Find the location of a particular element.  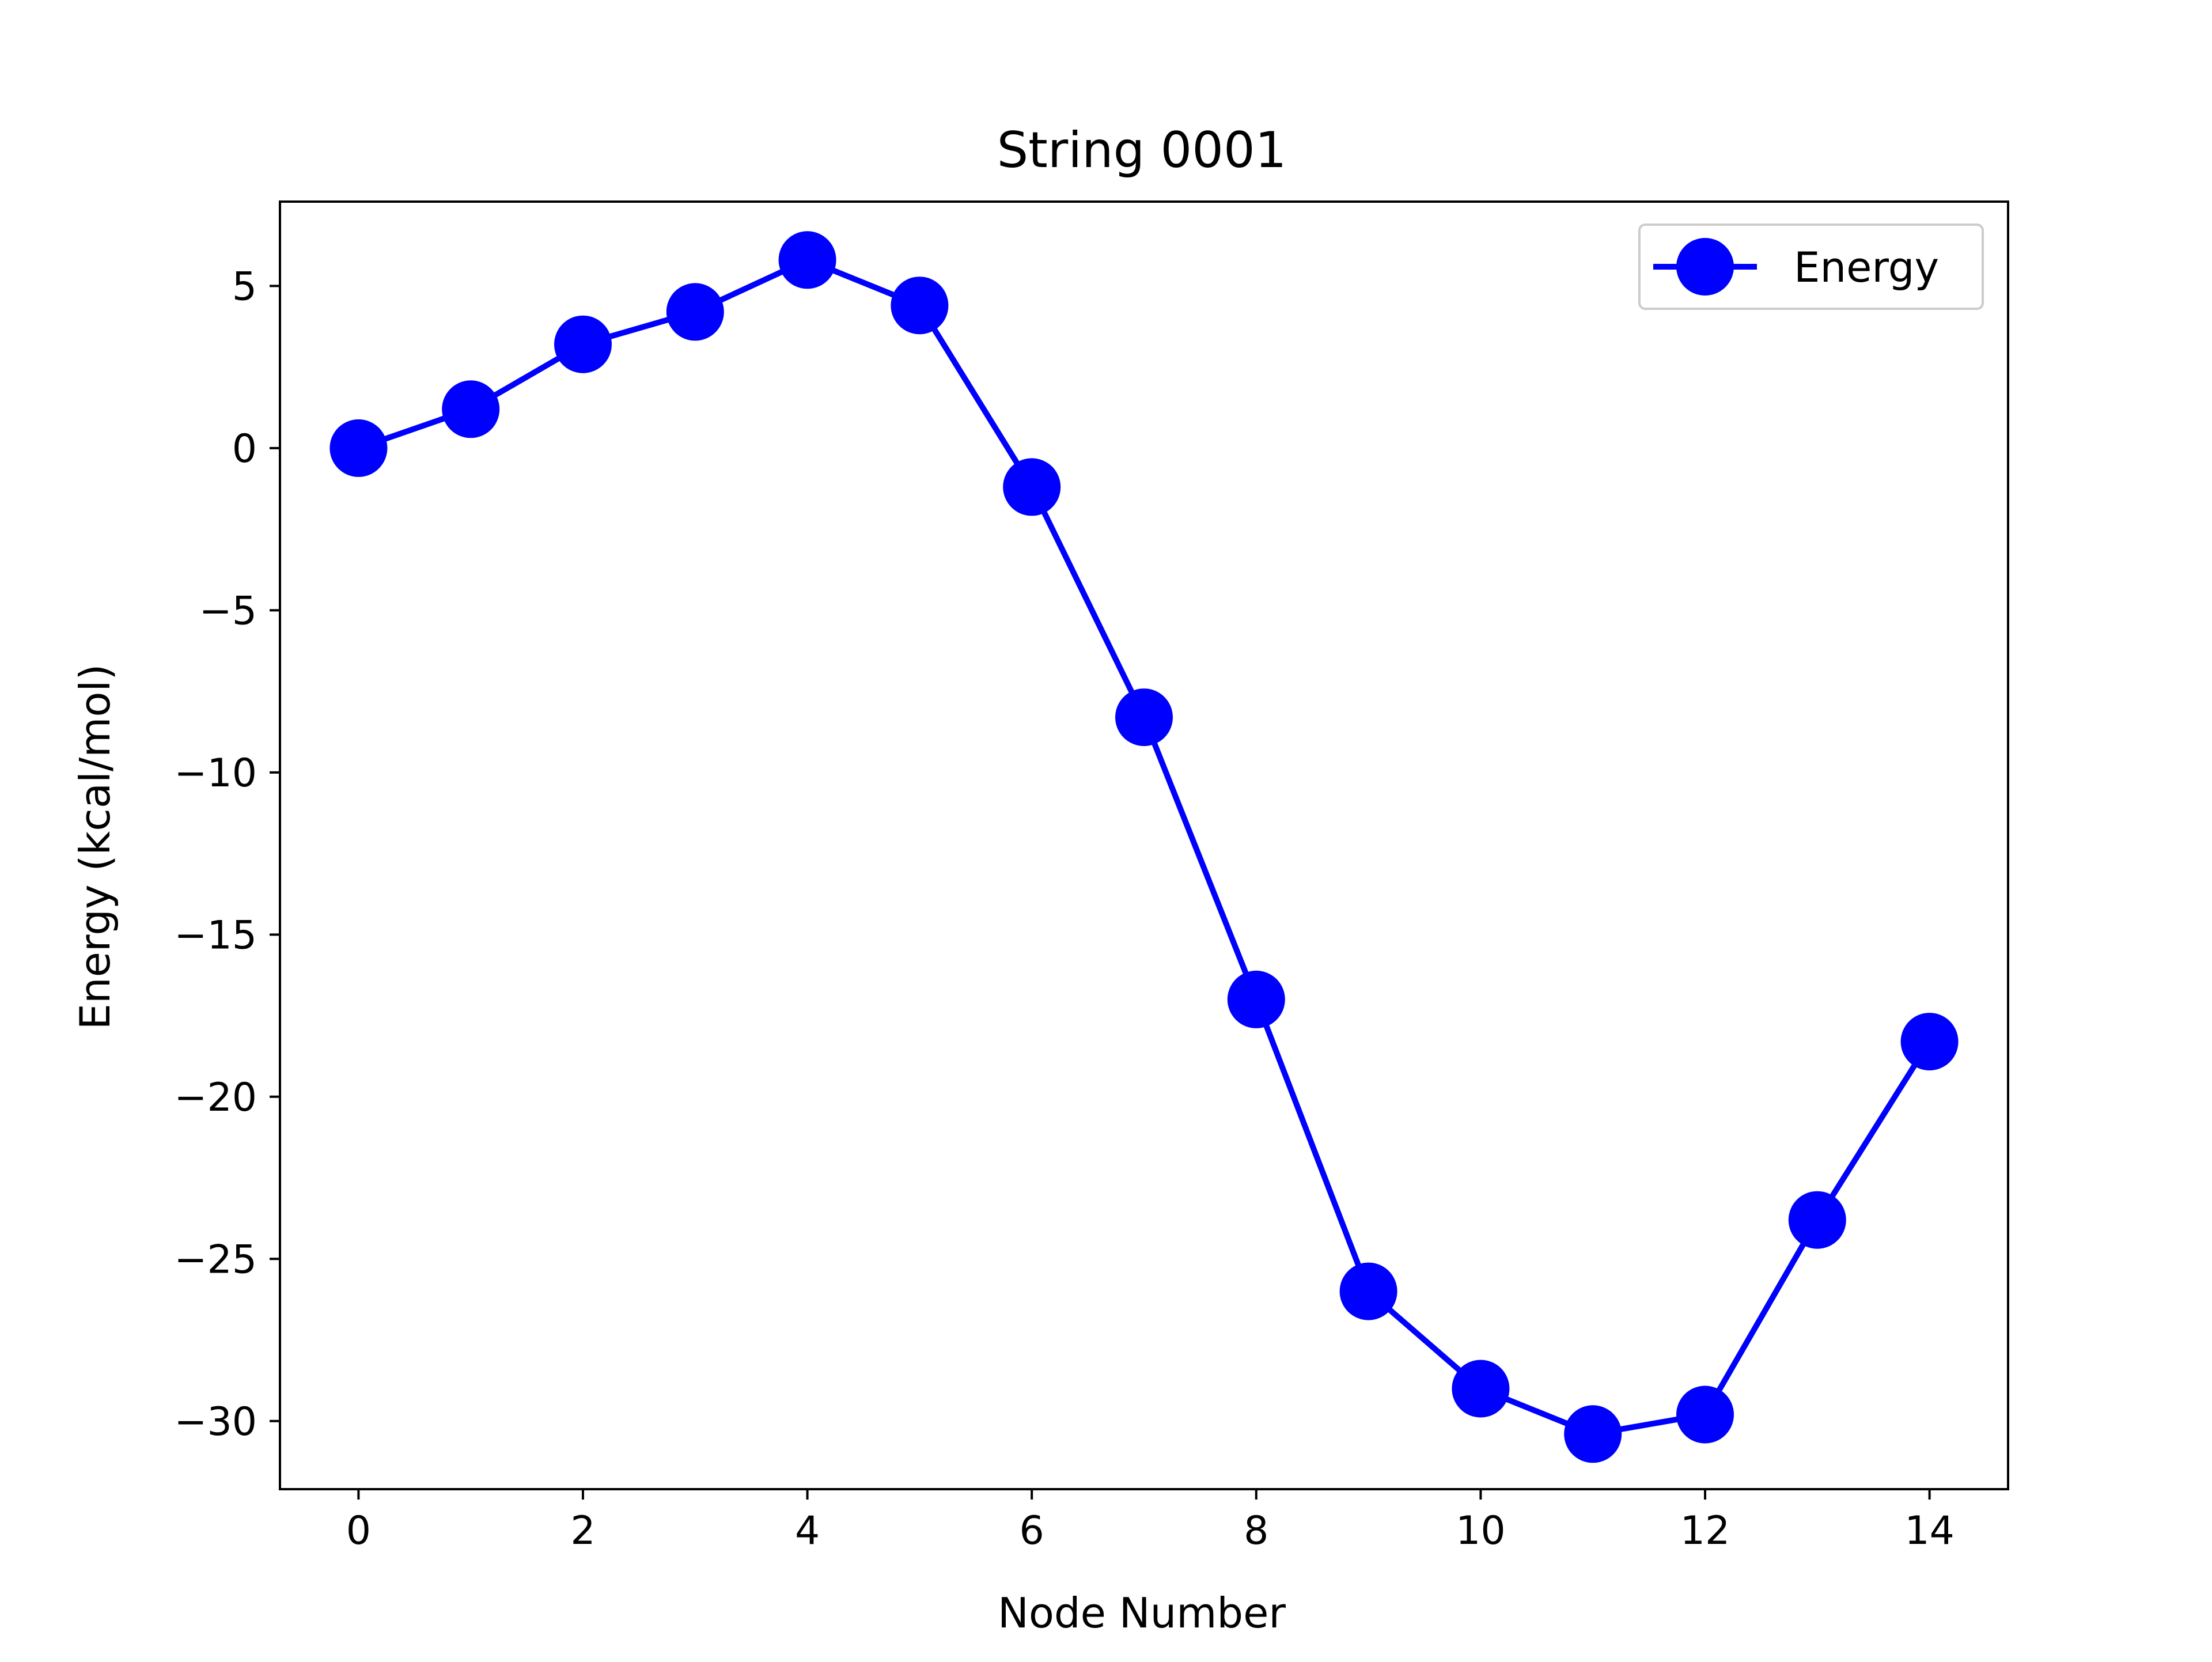

x-tick-label: 10 is located at coordinates (1481, 1531).